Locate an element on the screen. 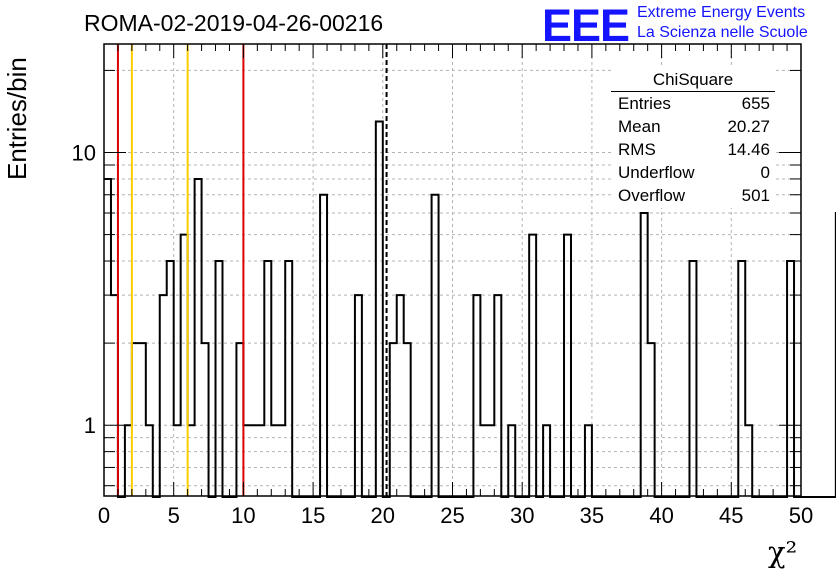 Image resolution: width=836 pixels, height=572 pixels. stat-value: 14.46 is located at coordinates (748, 149).